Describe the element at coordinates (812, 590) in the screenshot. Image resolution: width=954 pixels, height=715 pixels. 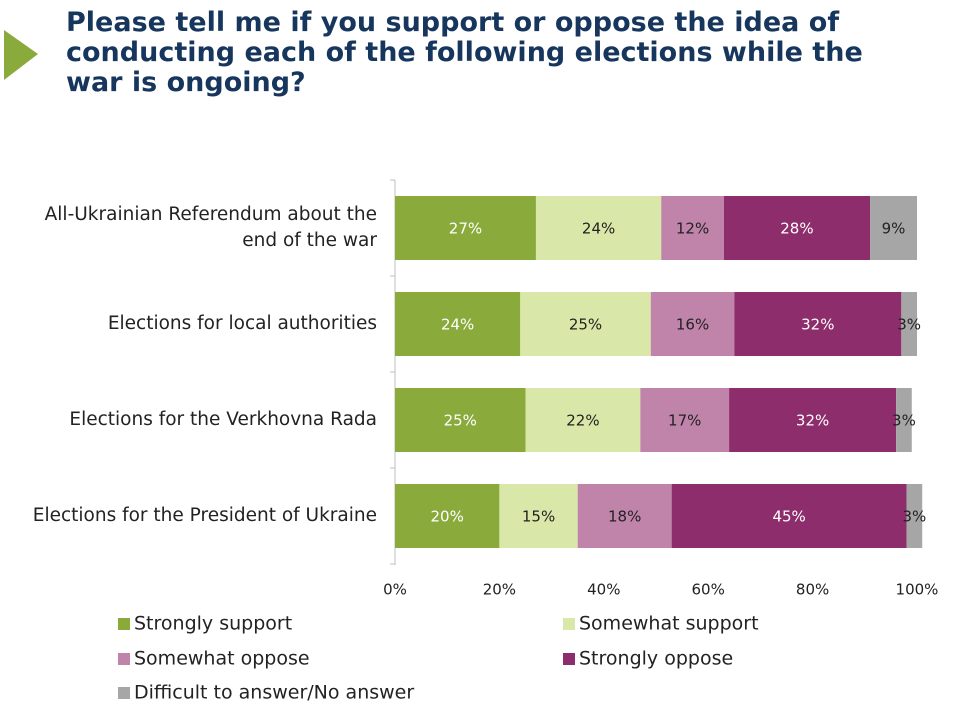
I see `x-tick-label: 80%` at that location.